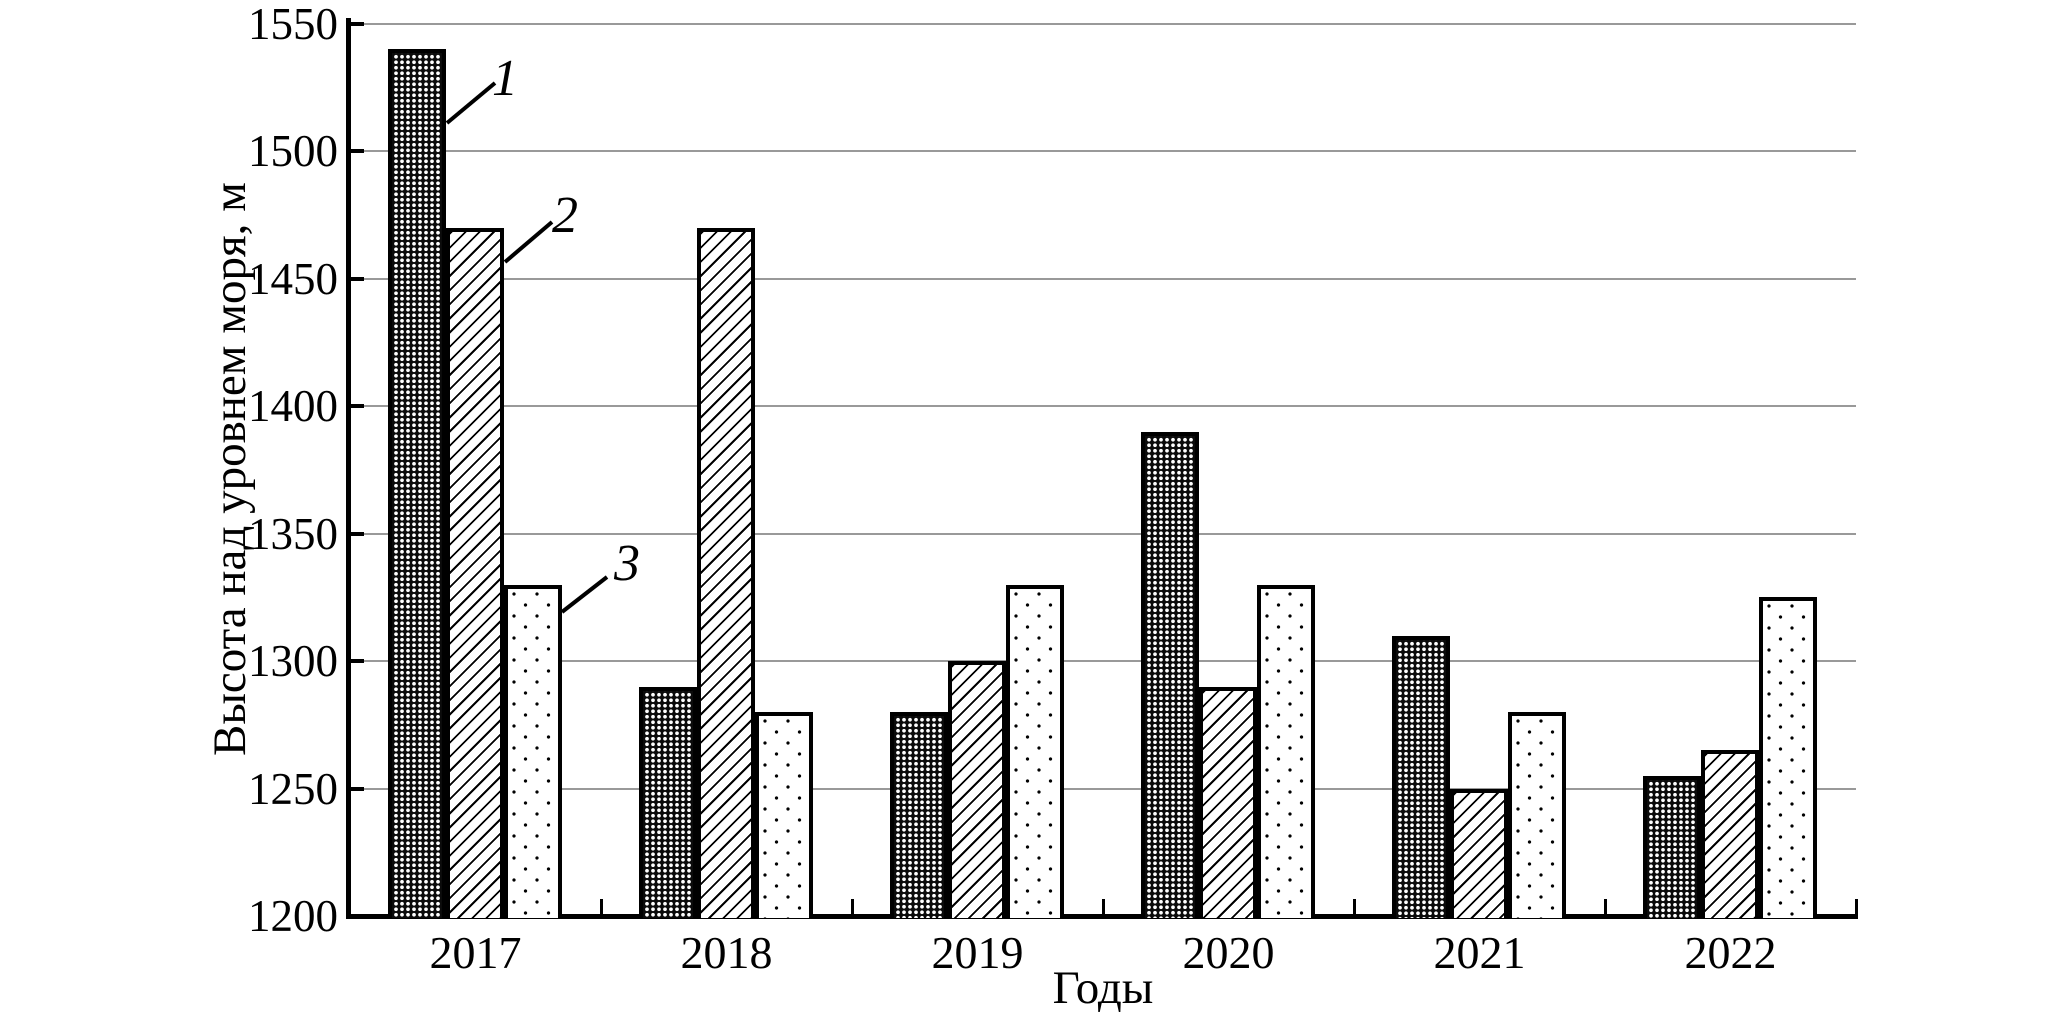  I want to click on x-category-label-2020: 2020, so click(1228, 952).